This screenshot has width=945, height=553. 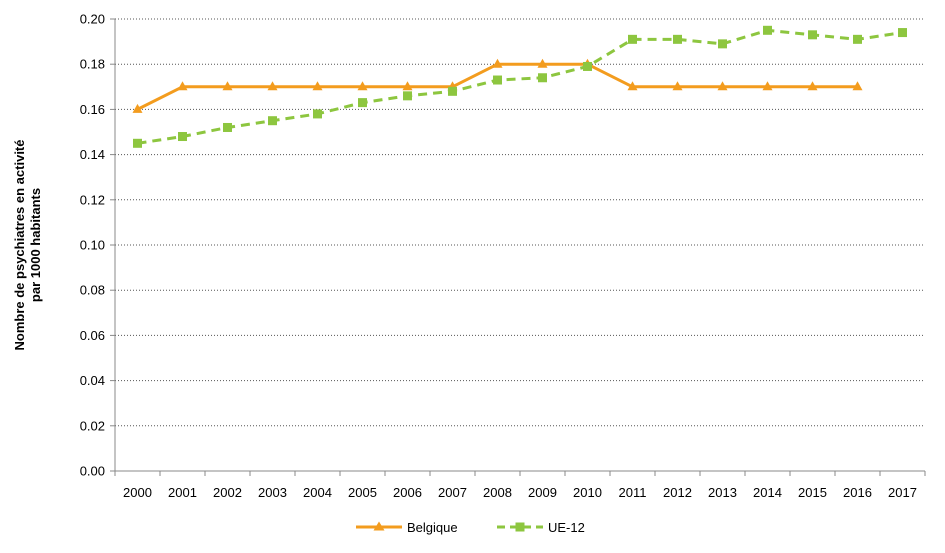 I want to click on legend-marker-ue12, so click(x=520, y=527).